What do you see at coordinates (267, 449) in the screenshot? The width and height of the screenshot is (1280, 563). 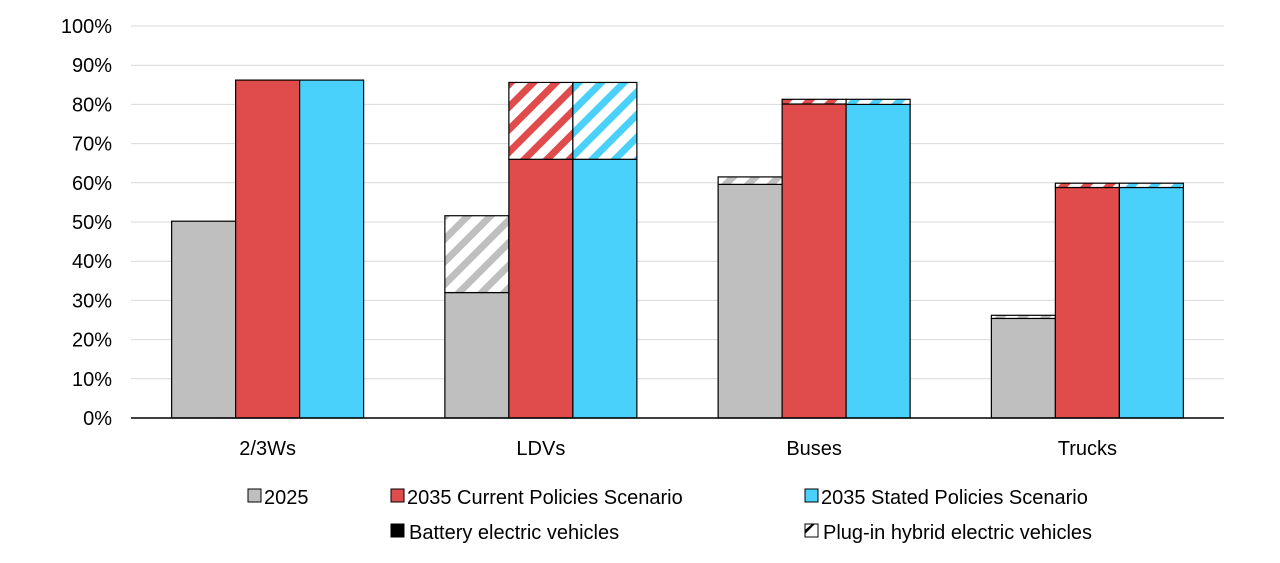 I see `x-tick-label: 2/3Ws` at bounding box center [267, 449].